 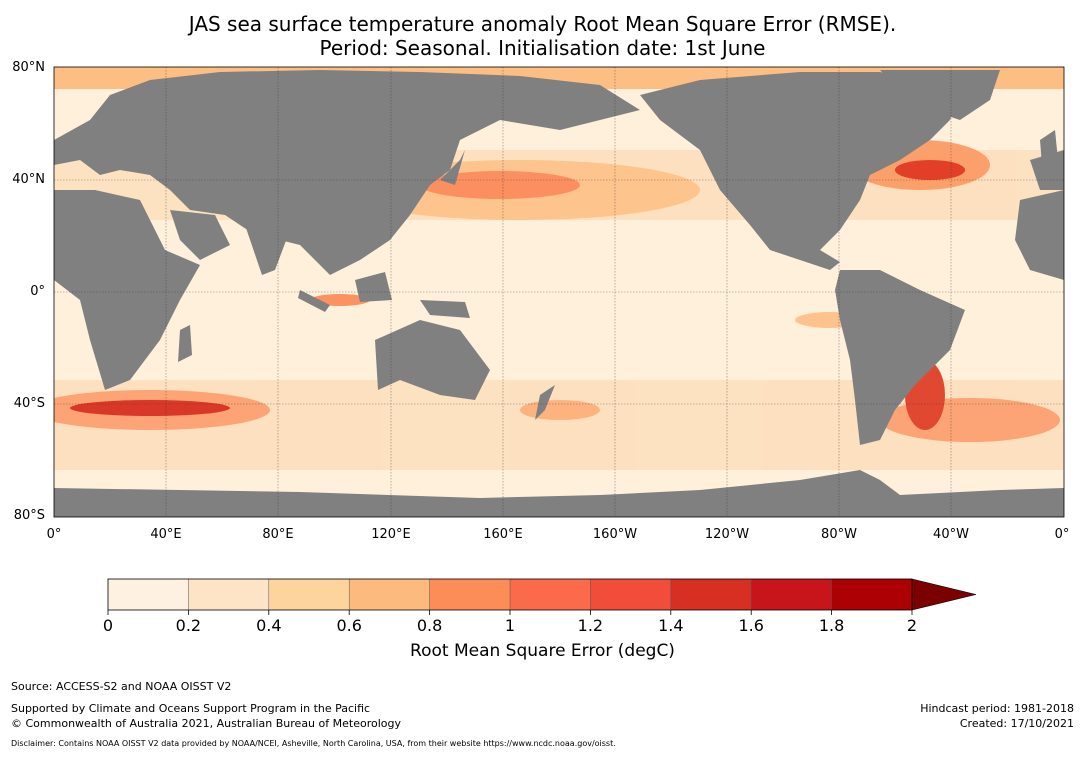 What do you see at coordinates (391, 534) in the screenshot?
I see `lon-label-120e: 120°E` at bounding box center [391, 534].